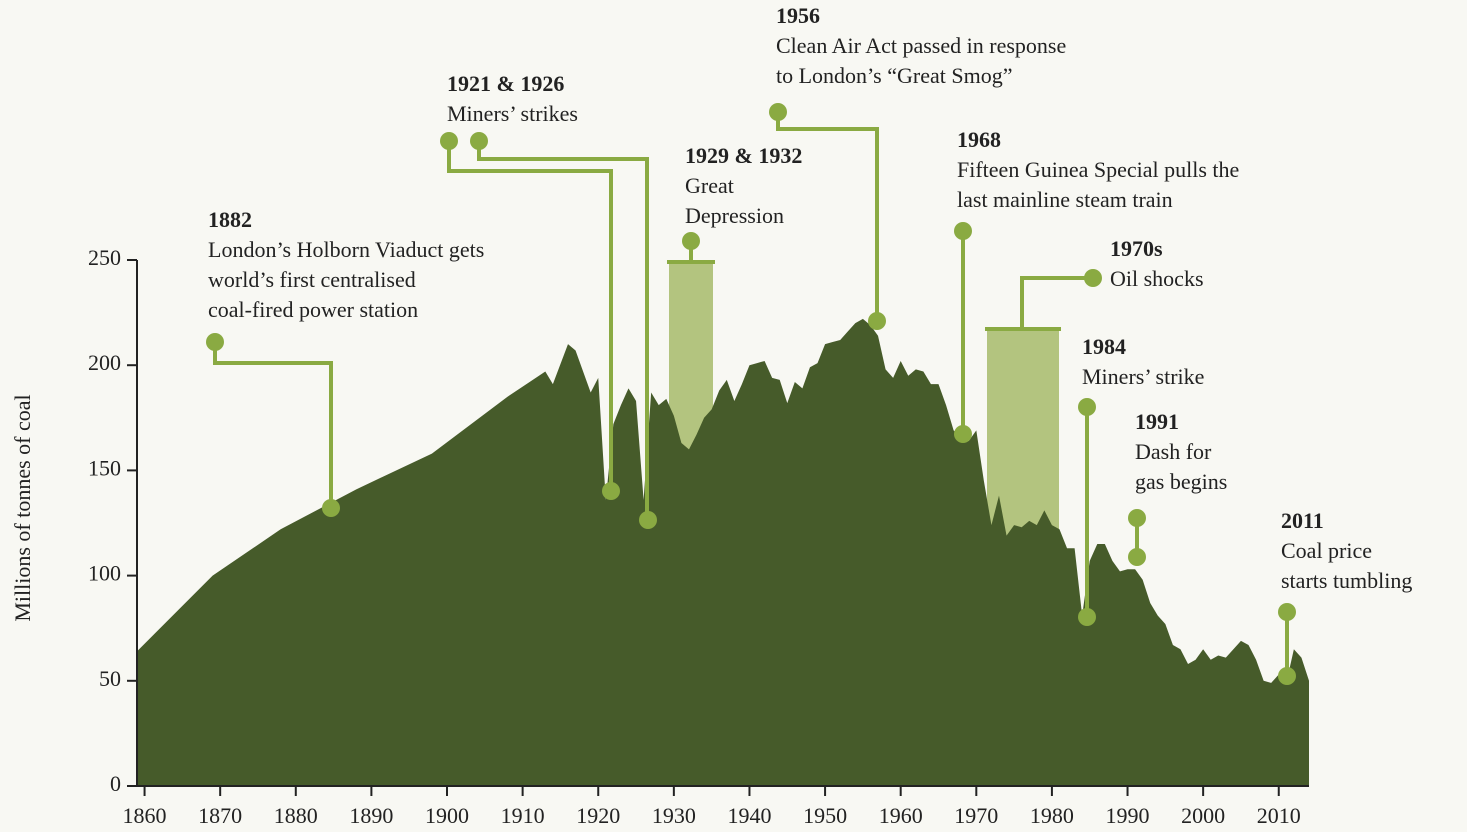  I want to click on x-tick-label: 1960, so click(901, 815).